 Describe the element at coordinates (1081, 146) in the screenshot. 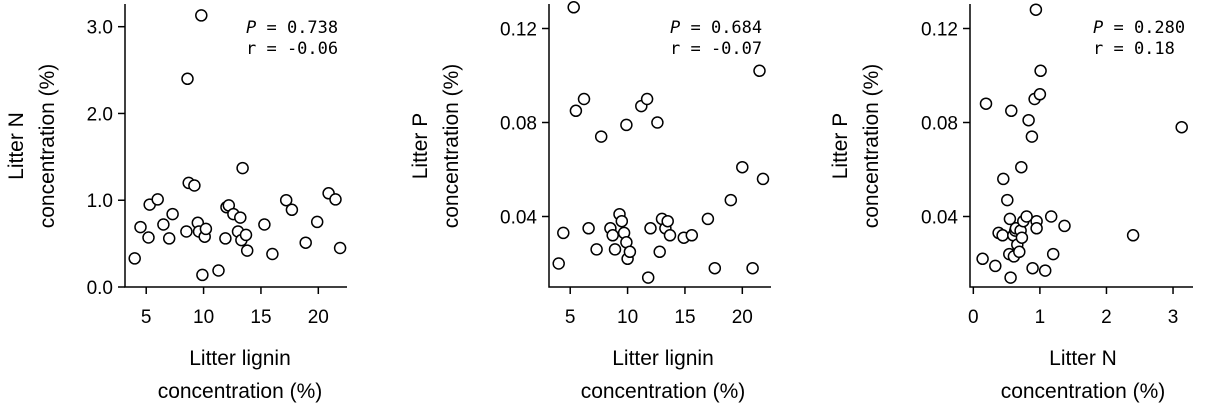

I see `panel-3-axes` at that location.